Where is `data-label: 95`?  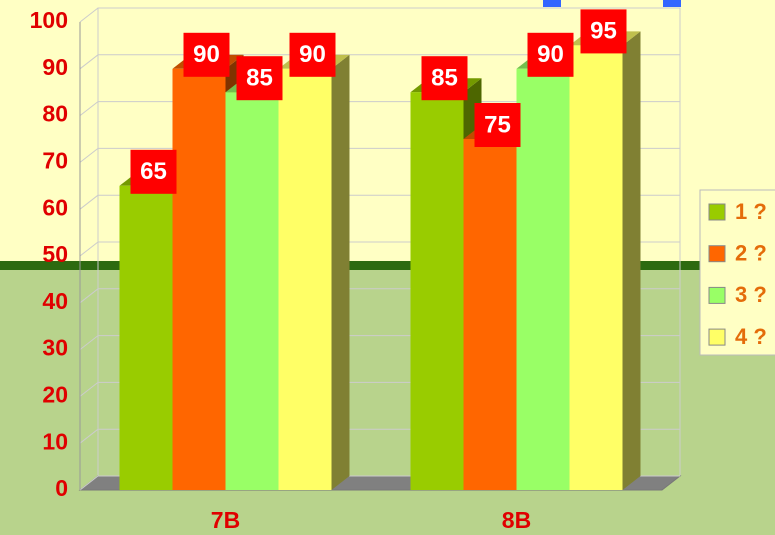 data-label: 95 is located at coordinates (603, 31).